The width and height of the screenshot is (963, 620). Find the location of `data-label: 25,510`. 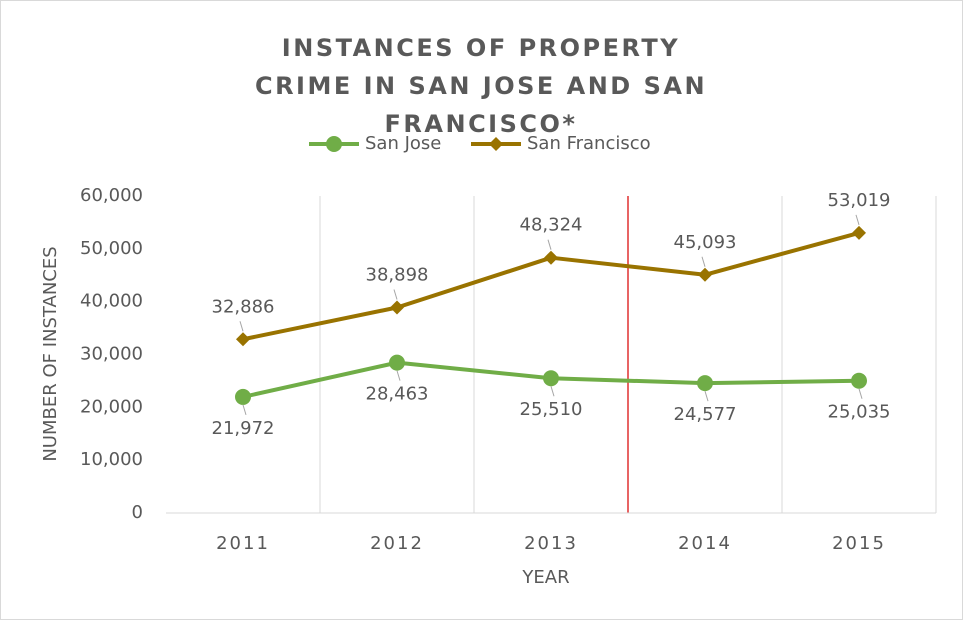

data-label: 25,510 is located at coordinates (551, 409).